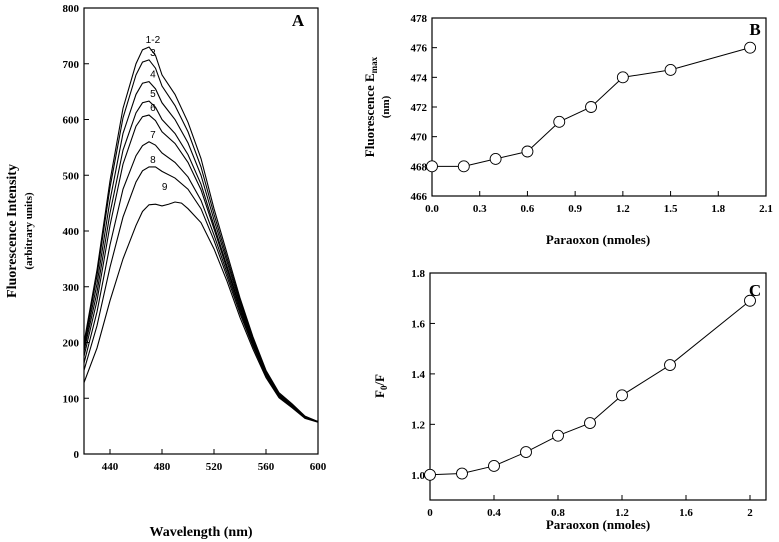  Describe the element at coordinates (71, 176) in the screenshot. I see `panel-a-y-tick-label: 500` at that location.